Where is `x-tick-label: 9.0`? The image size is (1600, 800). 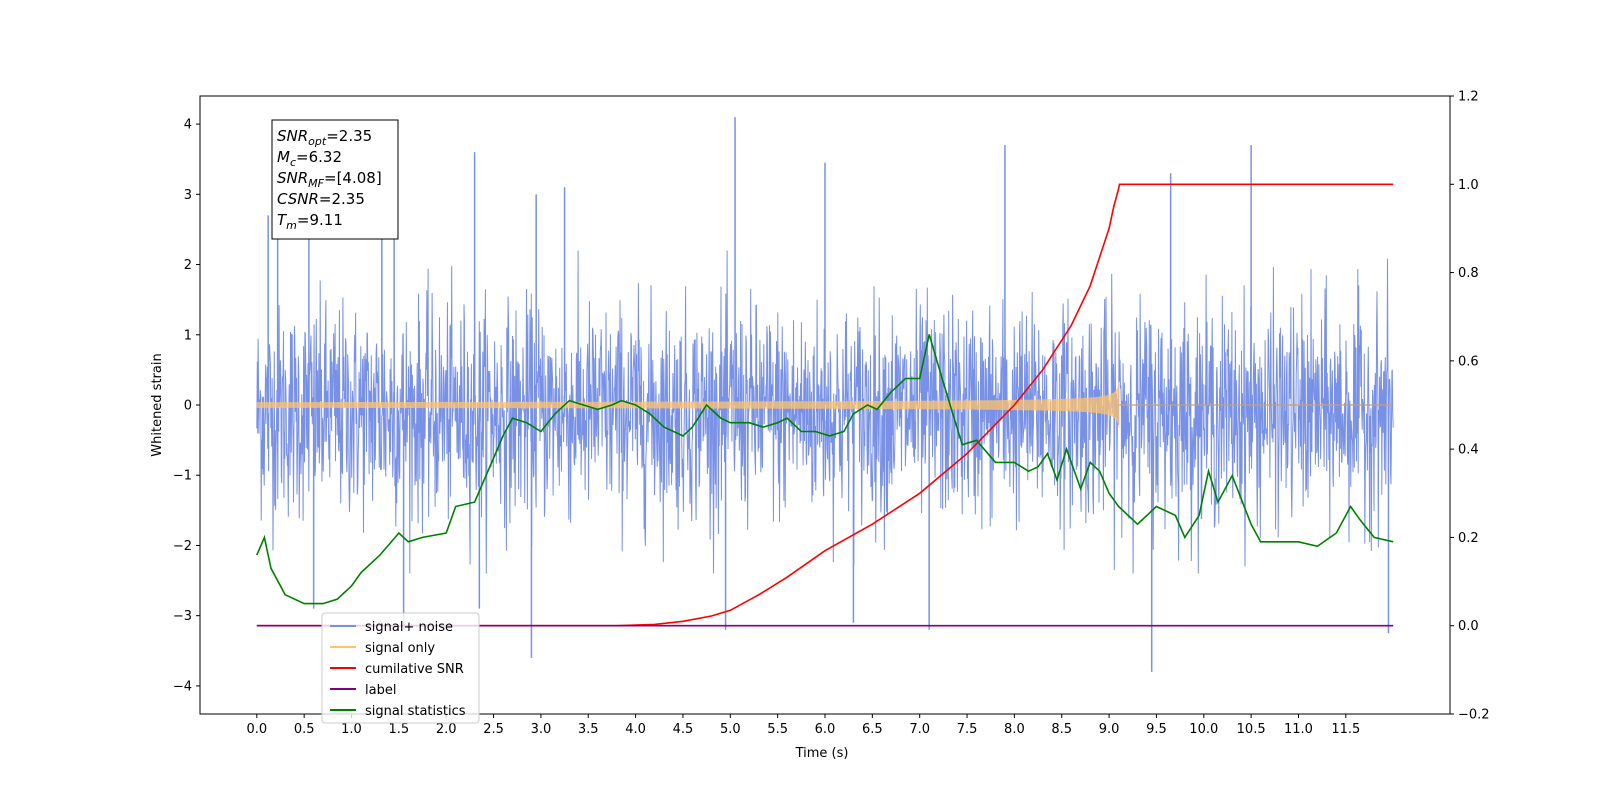
x-tick-label: 9.0 is located at coordinates (1109, 729).